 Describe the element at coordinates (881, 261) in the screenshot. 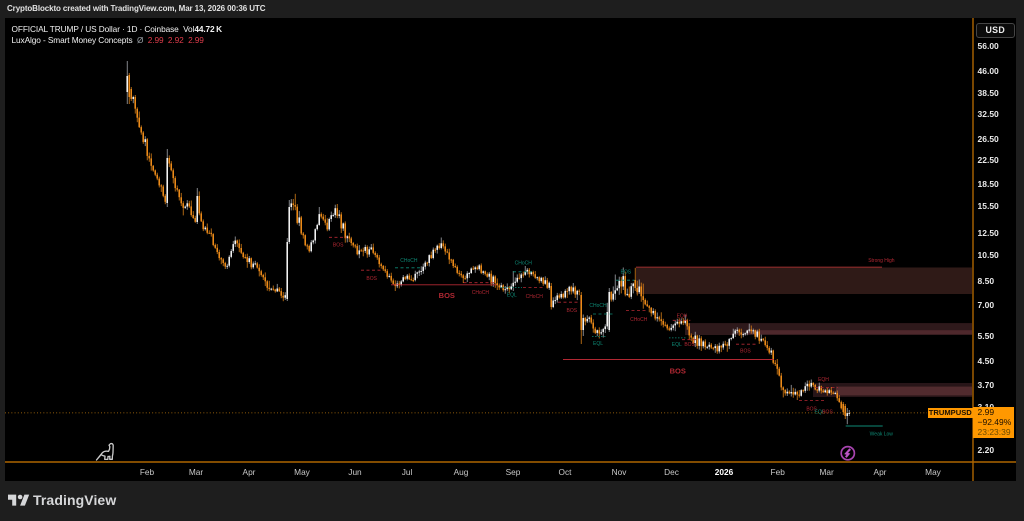

I see `svg-text: Strong High` at that location.